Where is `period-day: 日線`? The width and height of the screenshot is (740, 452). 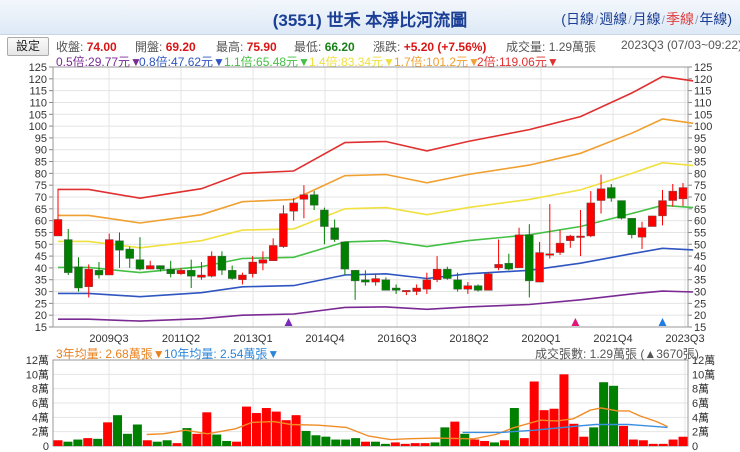 period-day: 日線 is located at coordinates (579, 19).